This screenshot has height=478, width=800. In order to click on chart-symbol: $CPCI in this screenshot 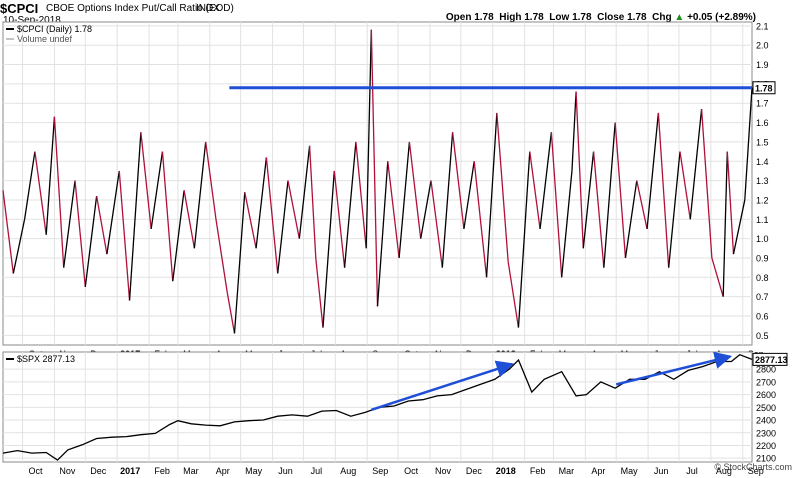, I will do `click(19, 9)`.